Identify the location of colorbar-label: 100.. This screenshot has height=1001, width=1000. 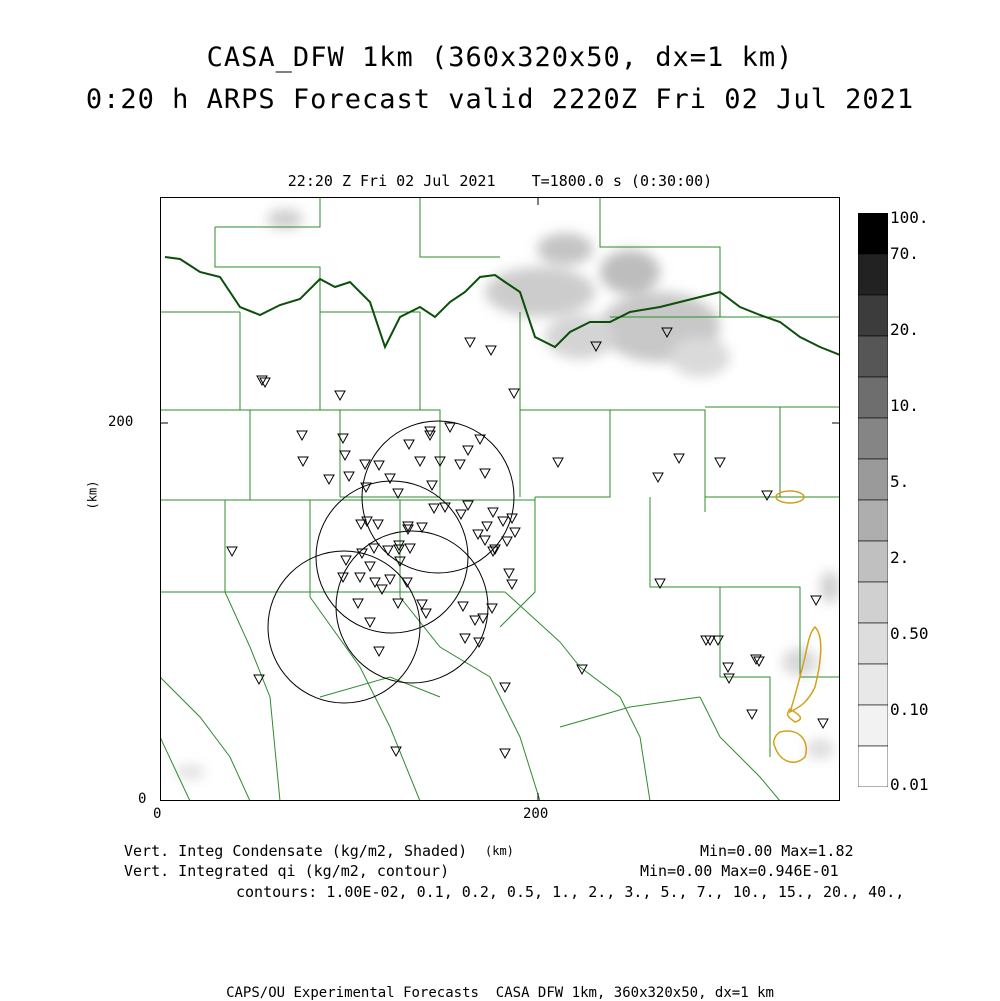
(909, 217).